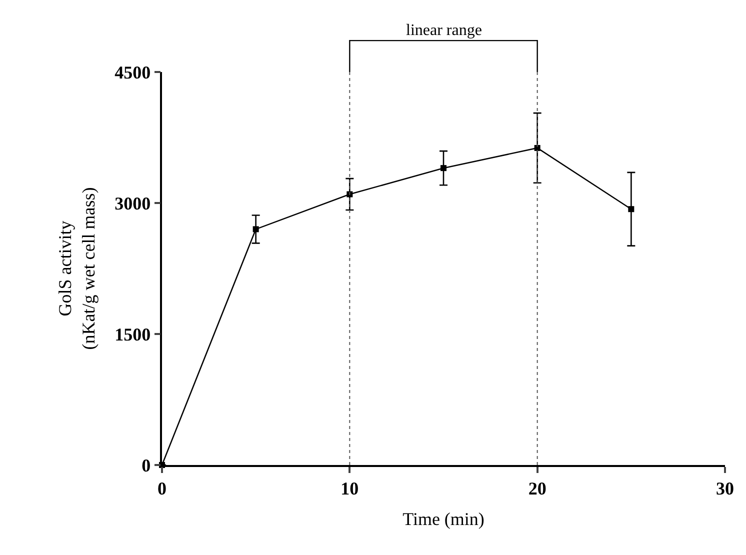  I want to click on y-tick-label: 4500, so click(132, 72).